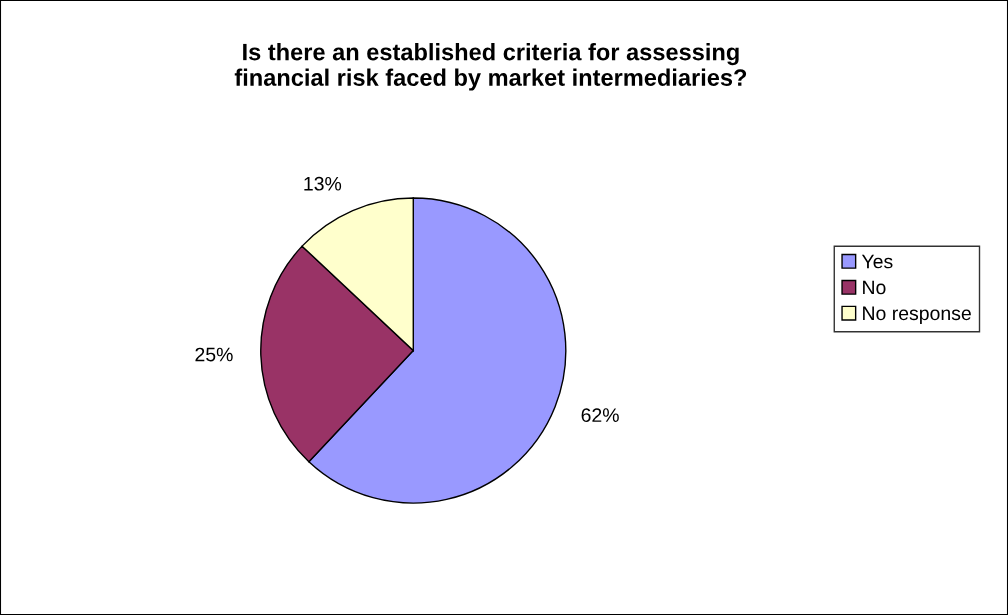  I want to click on legend-label: Yes, so click(877, 261).